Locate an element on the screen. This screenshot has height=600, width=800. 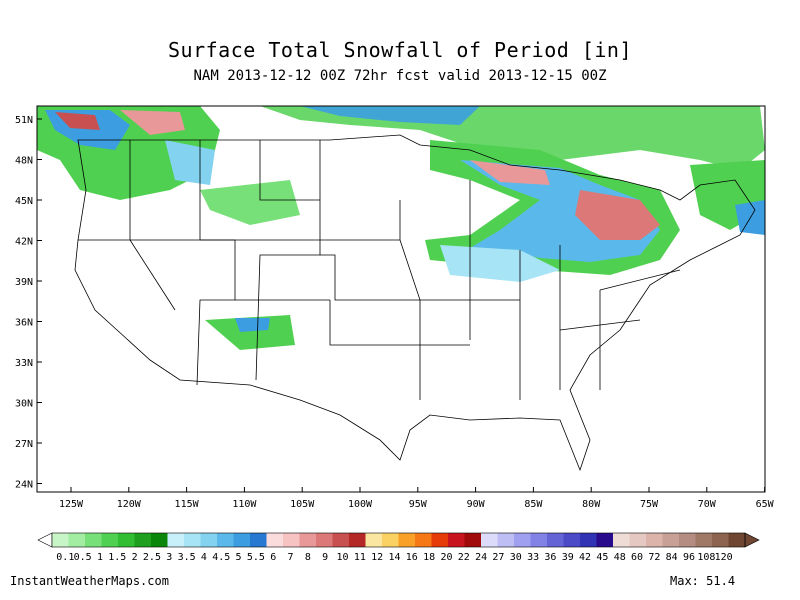
lon-label: 120W is located at coordinates (129, 504).